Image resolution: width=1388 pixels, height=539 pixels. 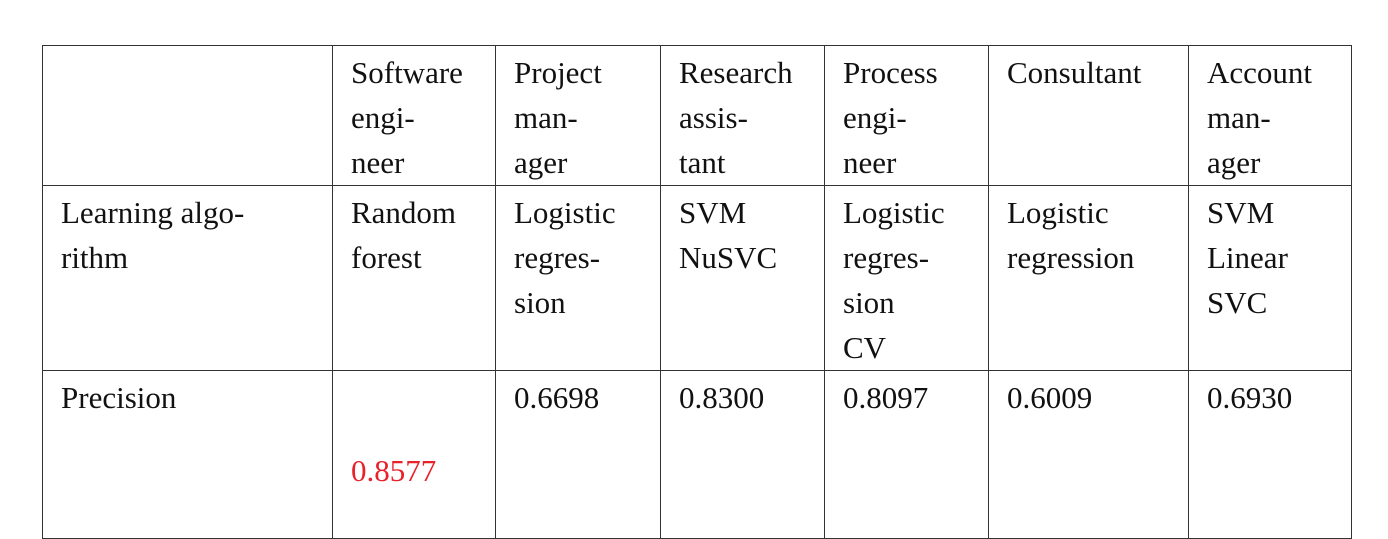 What do you see at coordinates (742, 278) in the screenshot?
I see `table-cell: SVM NuSVC` at bounding box center [742, 278].